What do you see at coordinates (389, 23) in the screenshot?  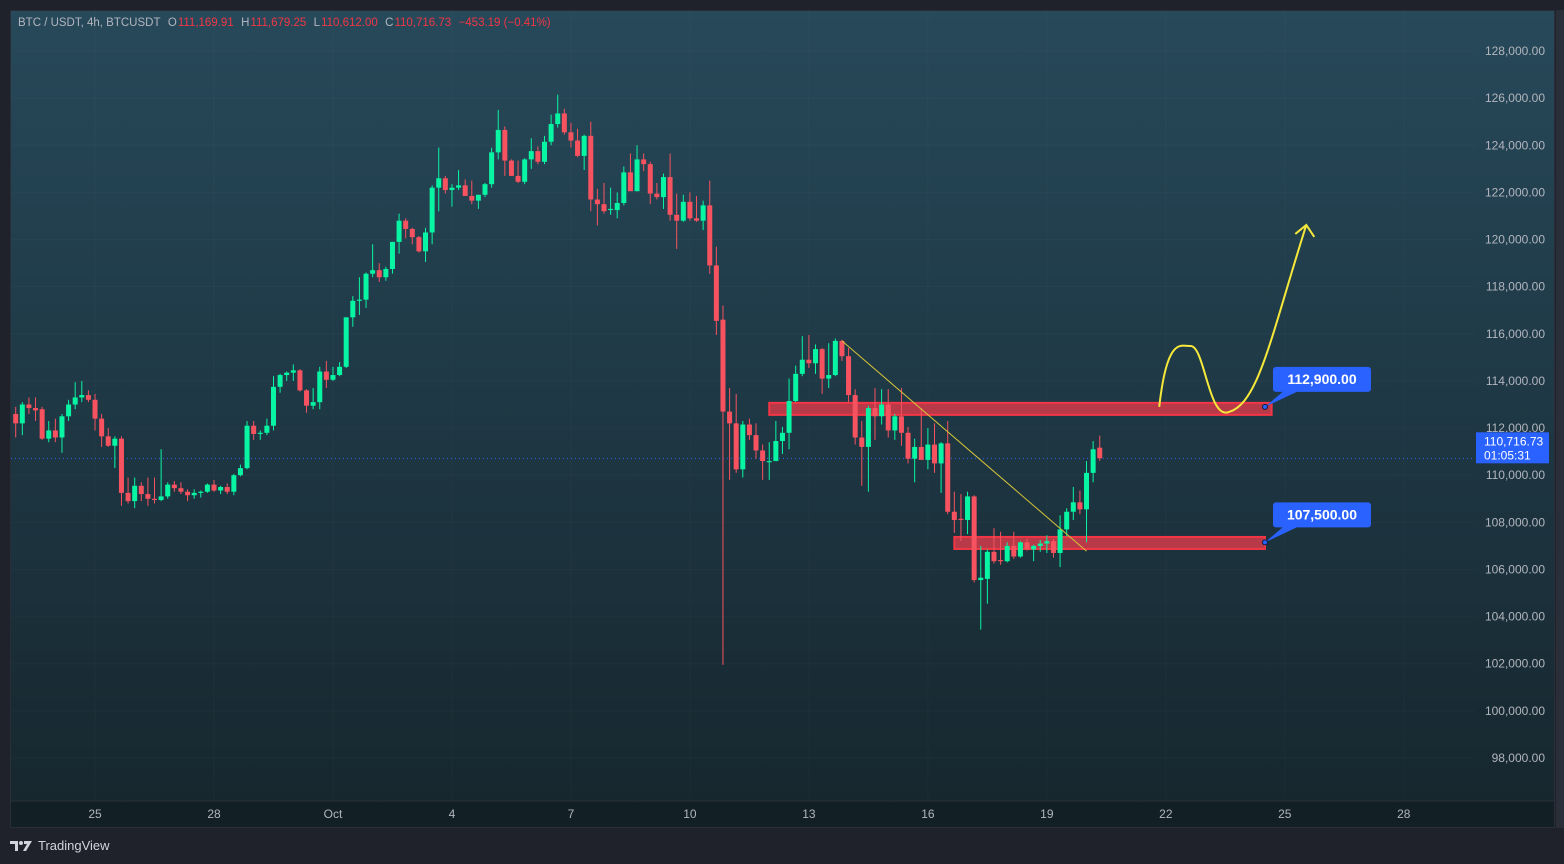 I see `close-label: C` at bounding box center [389, 23].